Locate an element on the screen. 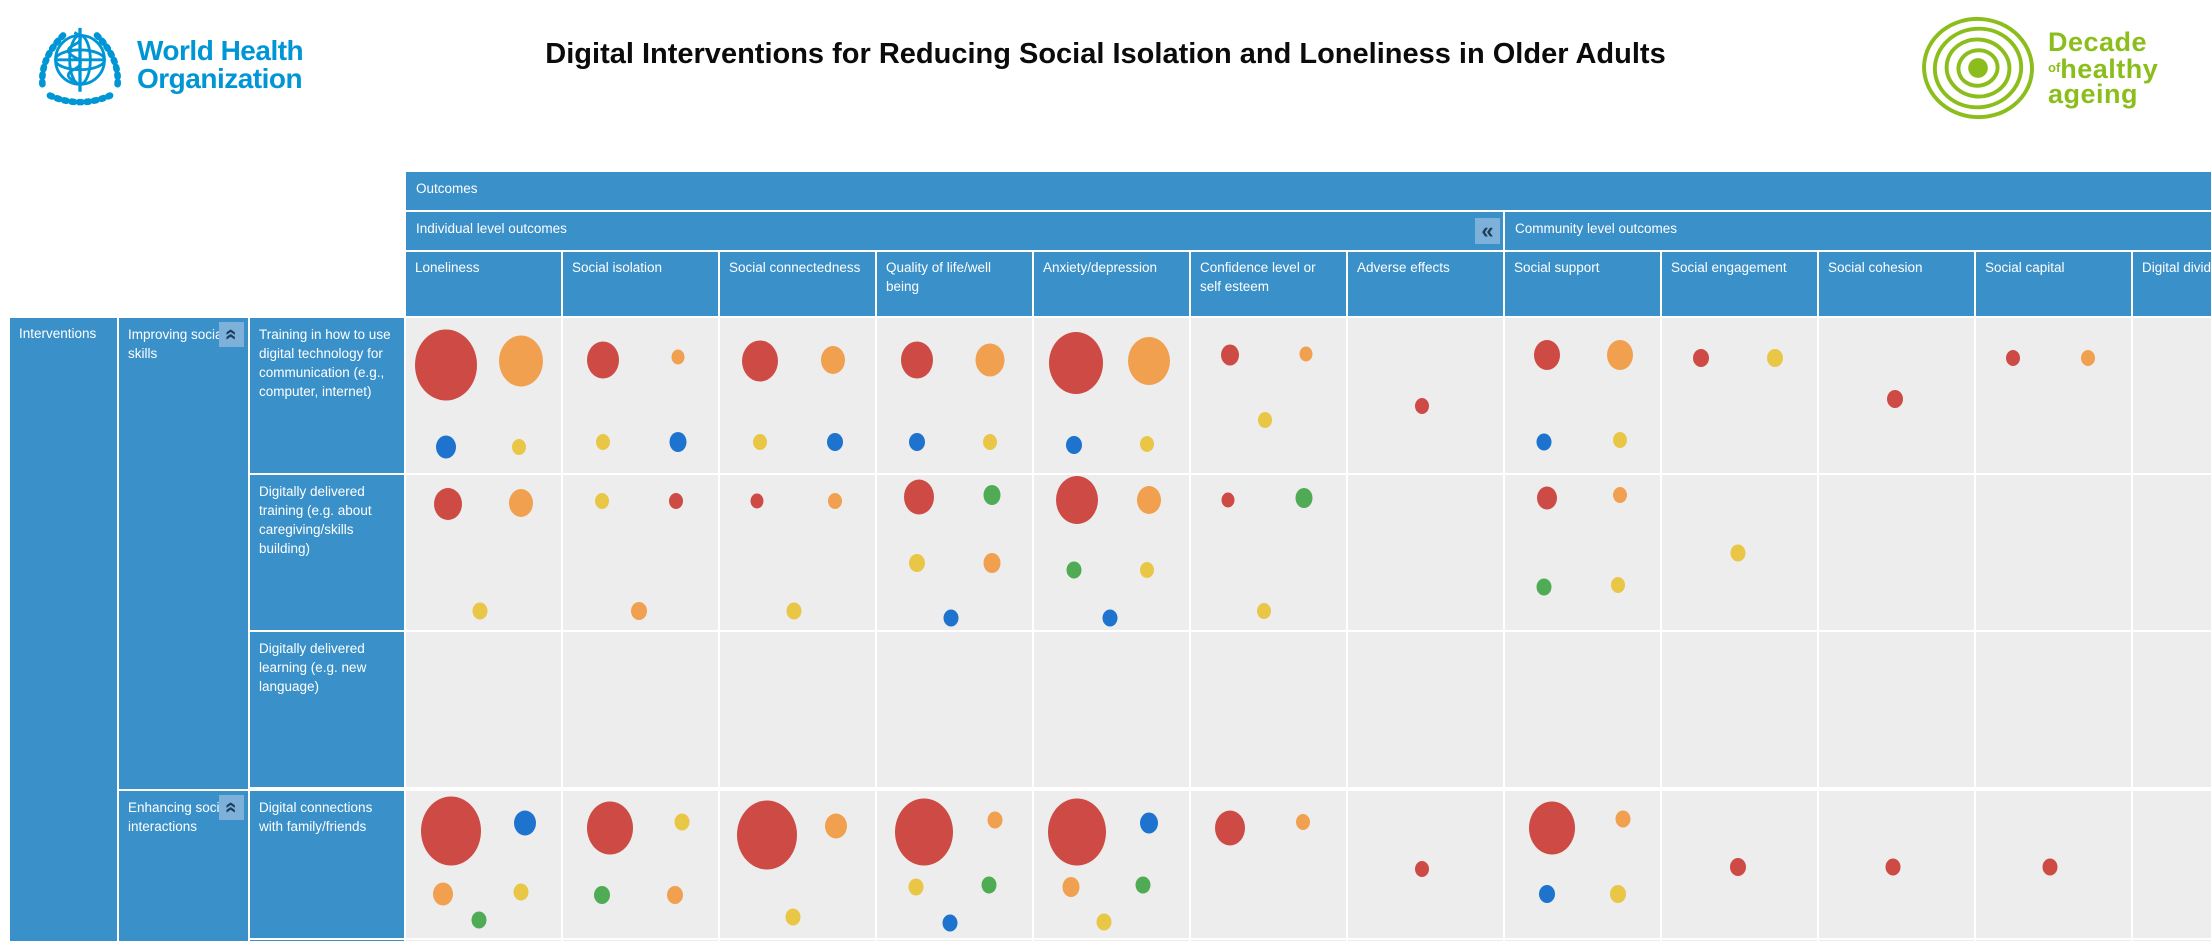 This screenshot has width=2211, height=941. individual-outcomes-group-header: Individual level outcomes « is located at coordinates (954, 231).